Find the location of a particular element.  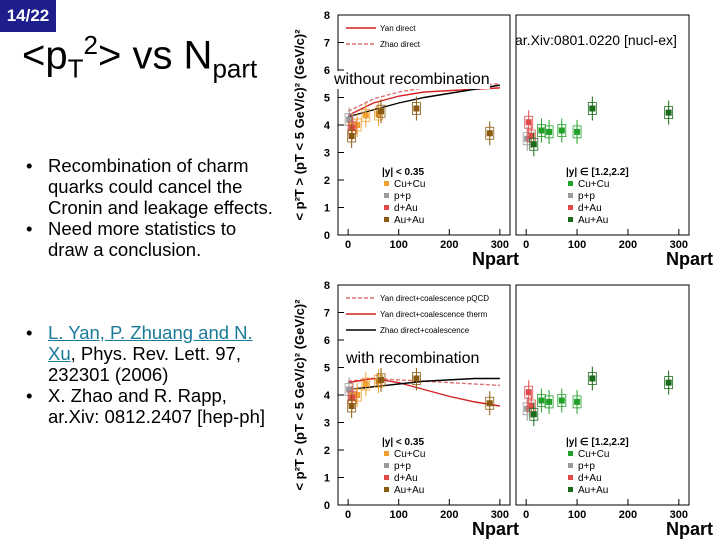

x-tick-label: 0 is located at coordinates (526, 245).